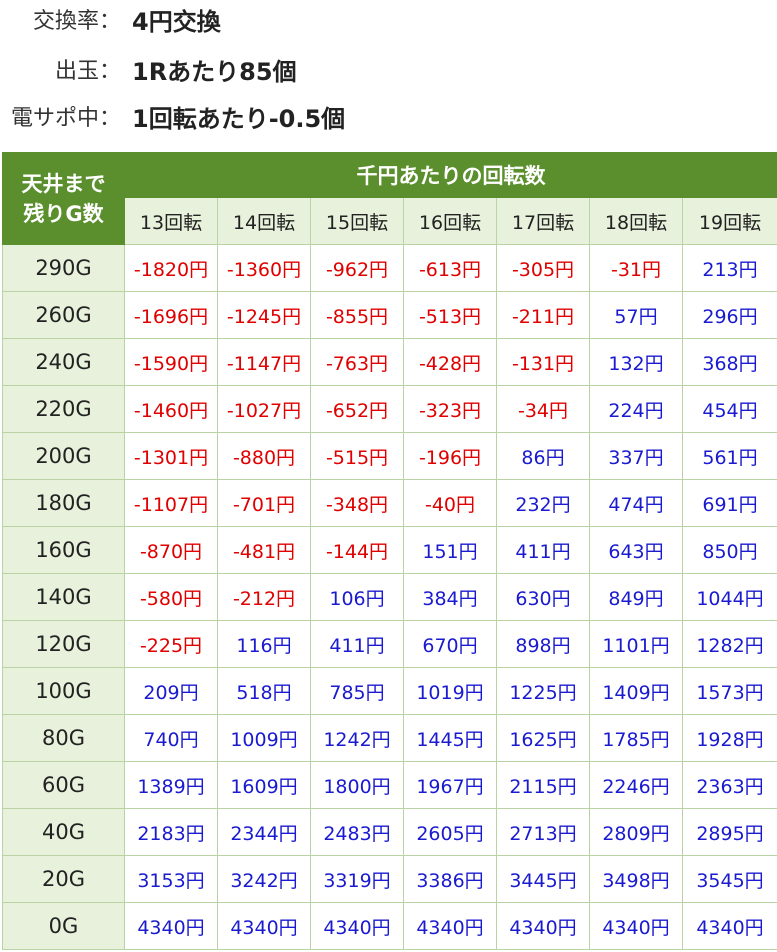 The width and height of the screenshot is (777, 952). What do you see at coordinates (357, 456) in the screenshot?
I see `table-cell: -515円` at bounding box center [357, 456].